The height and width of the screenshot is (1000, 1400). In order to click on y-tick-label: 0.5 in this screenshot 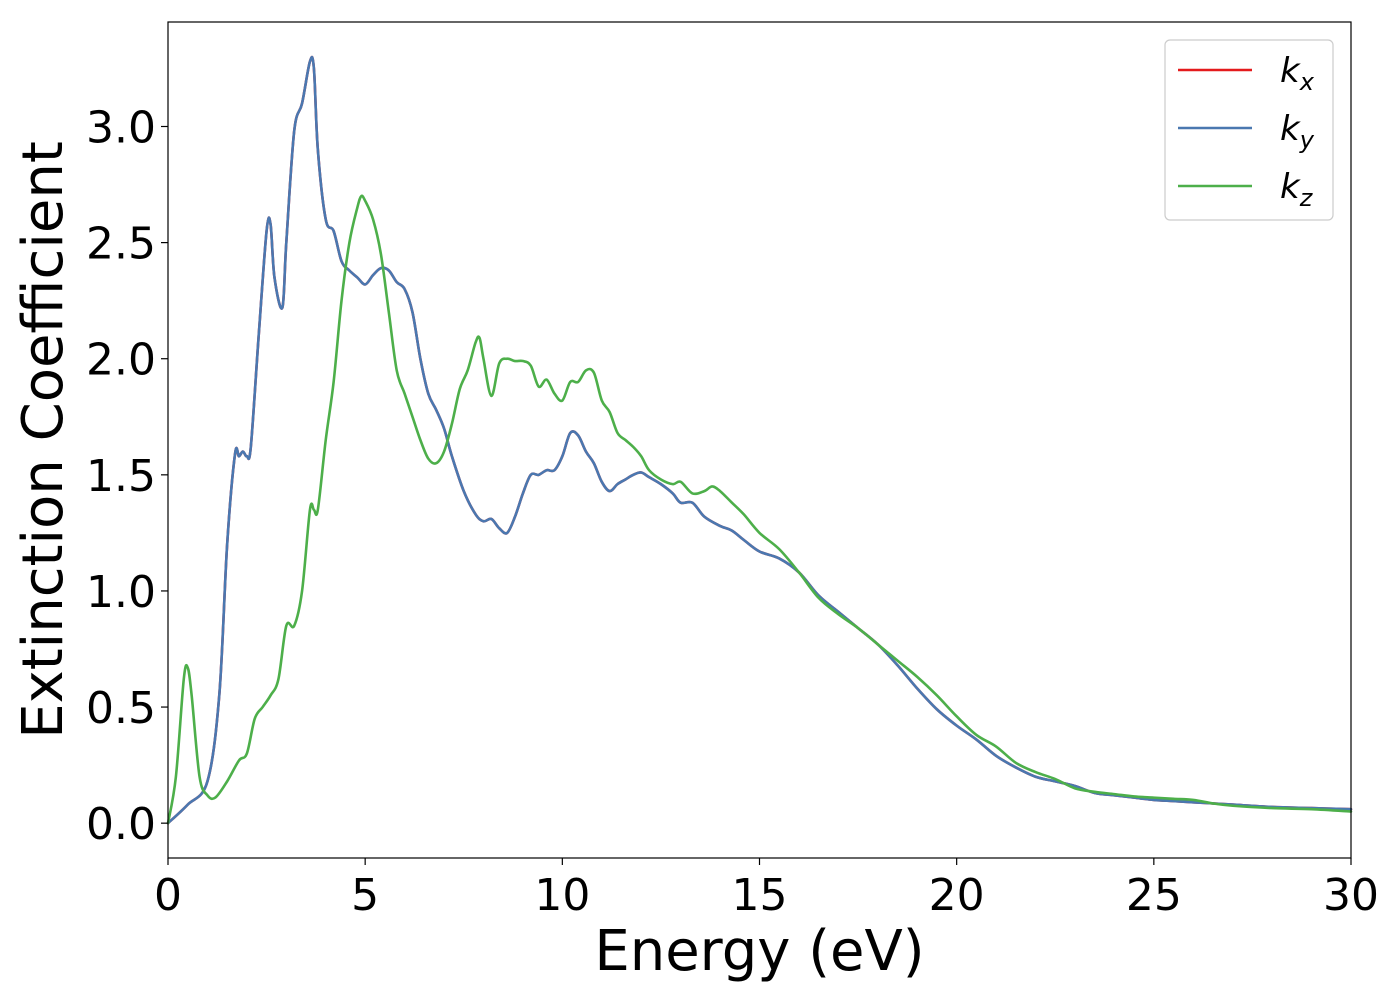, I will do `click(121, 708)`.